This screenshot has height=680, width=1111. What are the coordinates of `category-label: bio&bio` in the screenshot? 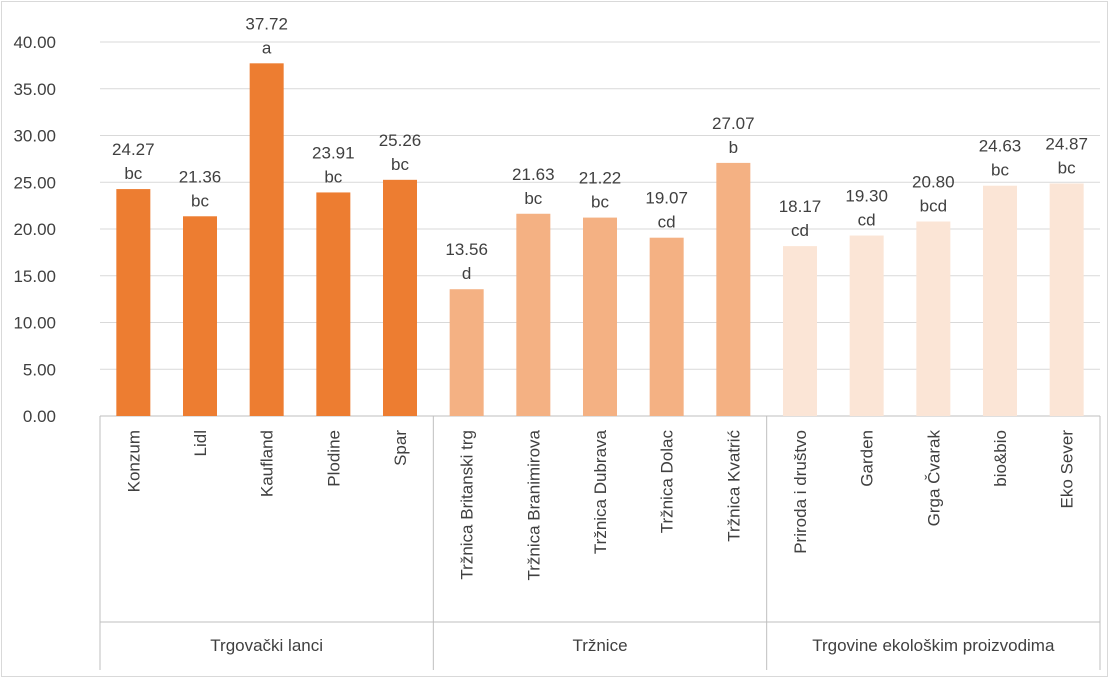 It's located at (1000, 458).